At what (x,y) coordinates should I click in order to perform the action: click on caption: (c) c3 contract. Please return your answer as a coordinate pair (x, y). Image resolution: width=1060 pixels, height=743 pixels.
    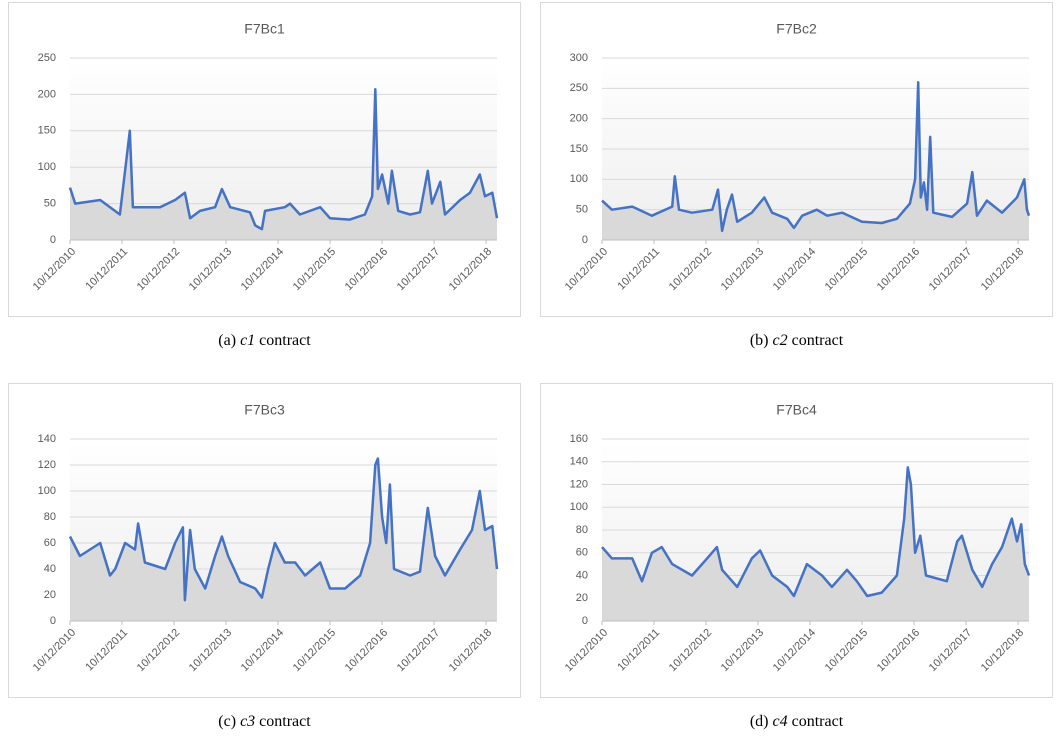
    Looking at the image, I should click on (264, 721).